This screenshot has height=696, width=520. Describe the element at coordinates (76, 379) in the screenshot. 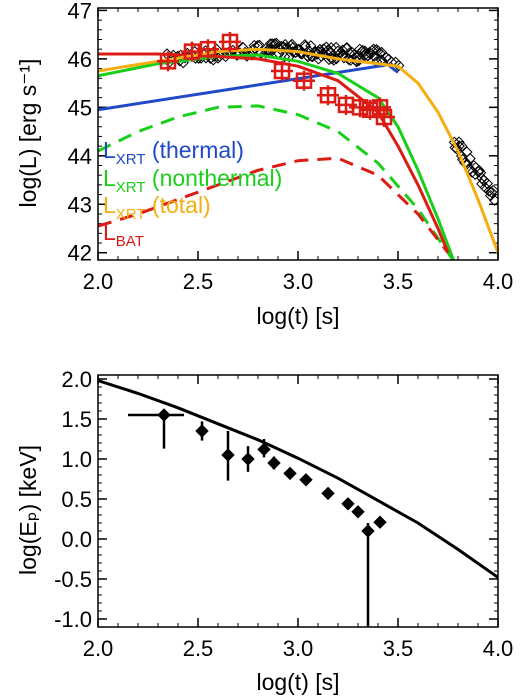

I see `peak-energy-y-tick-label: 2.0` at that location.